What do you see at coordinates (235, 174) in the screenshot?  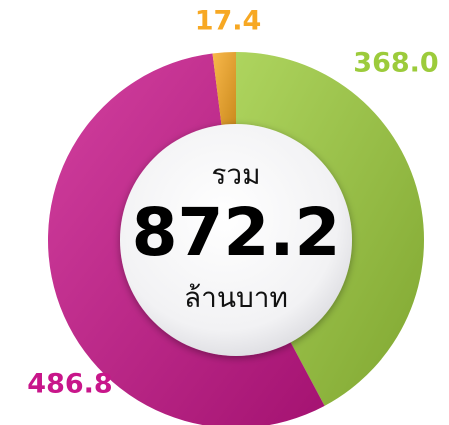 I see `total-label: รวม` at bounding box center [235, 174].